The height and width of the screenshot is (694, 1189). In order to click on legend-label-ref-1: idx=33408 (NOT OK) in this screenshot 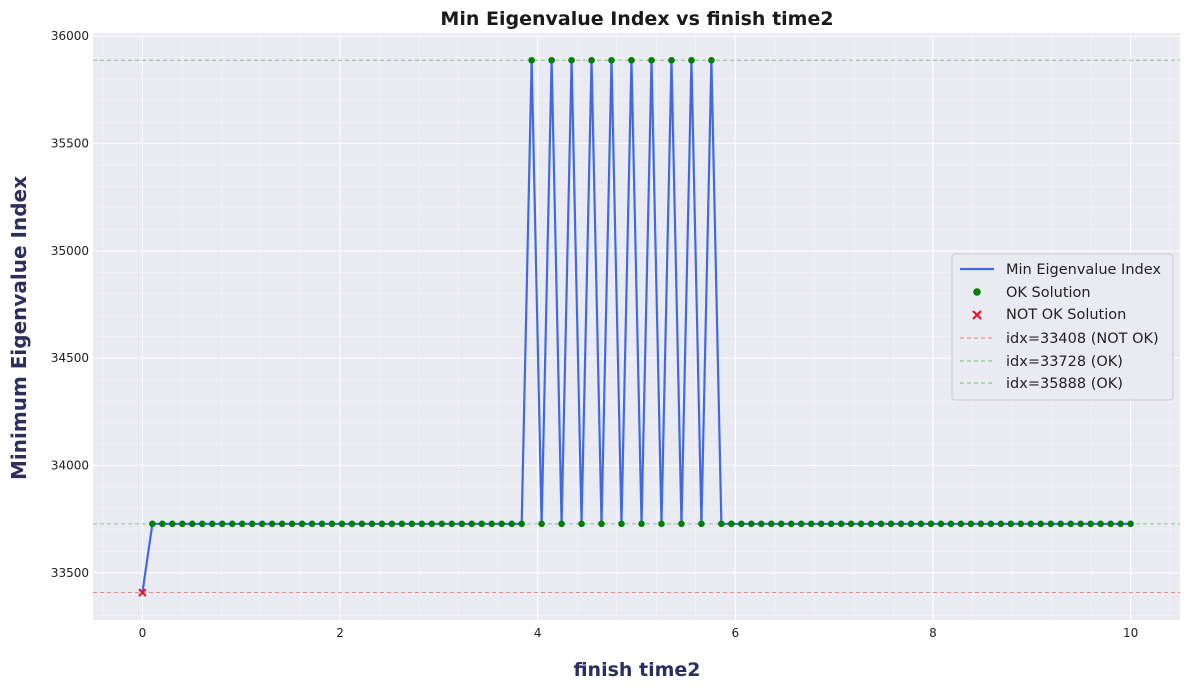, I will do `click(1082, 339)`.